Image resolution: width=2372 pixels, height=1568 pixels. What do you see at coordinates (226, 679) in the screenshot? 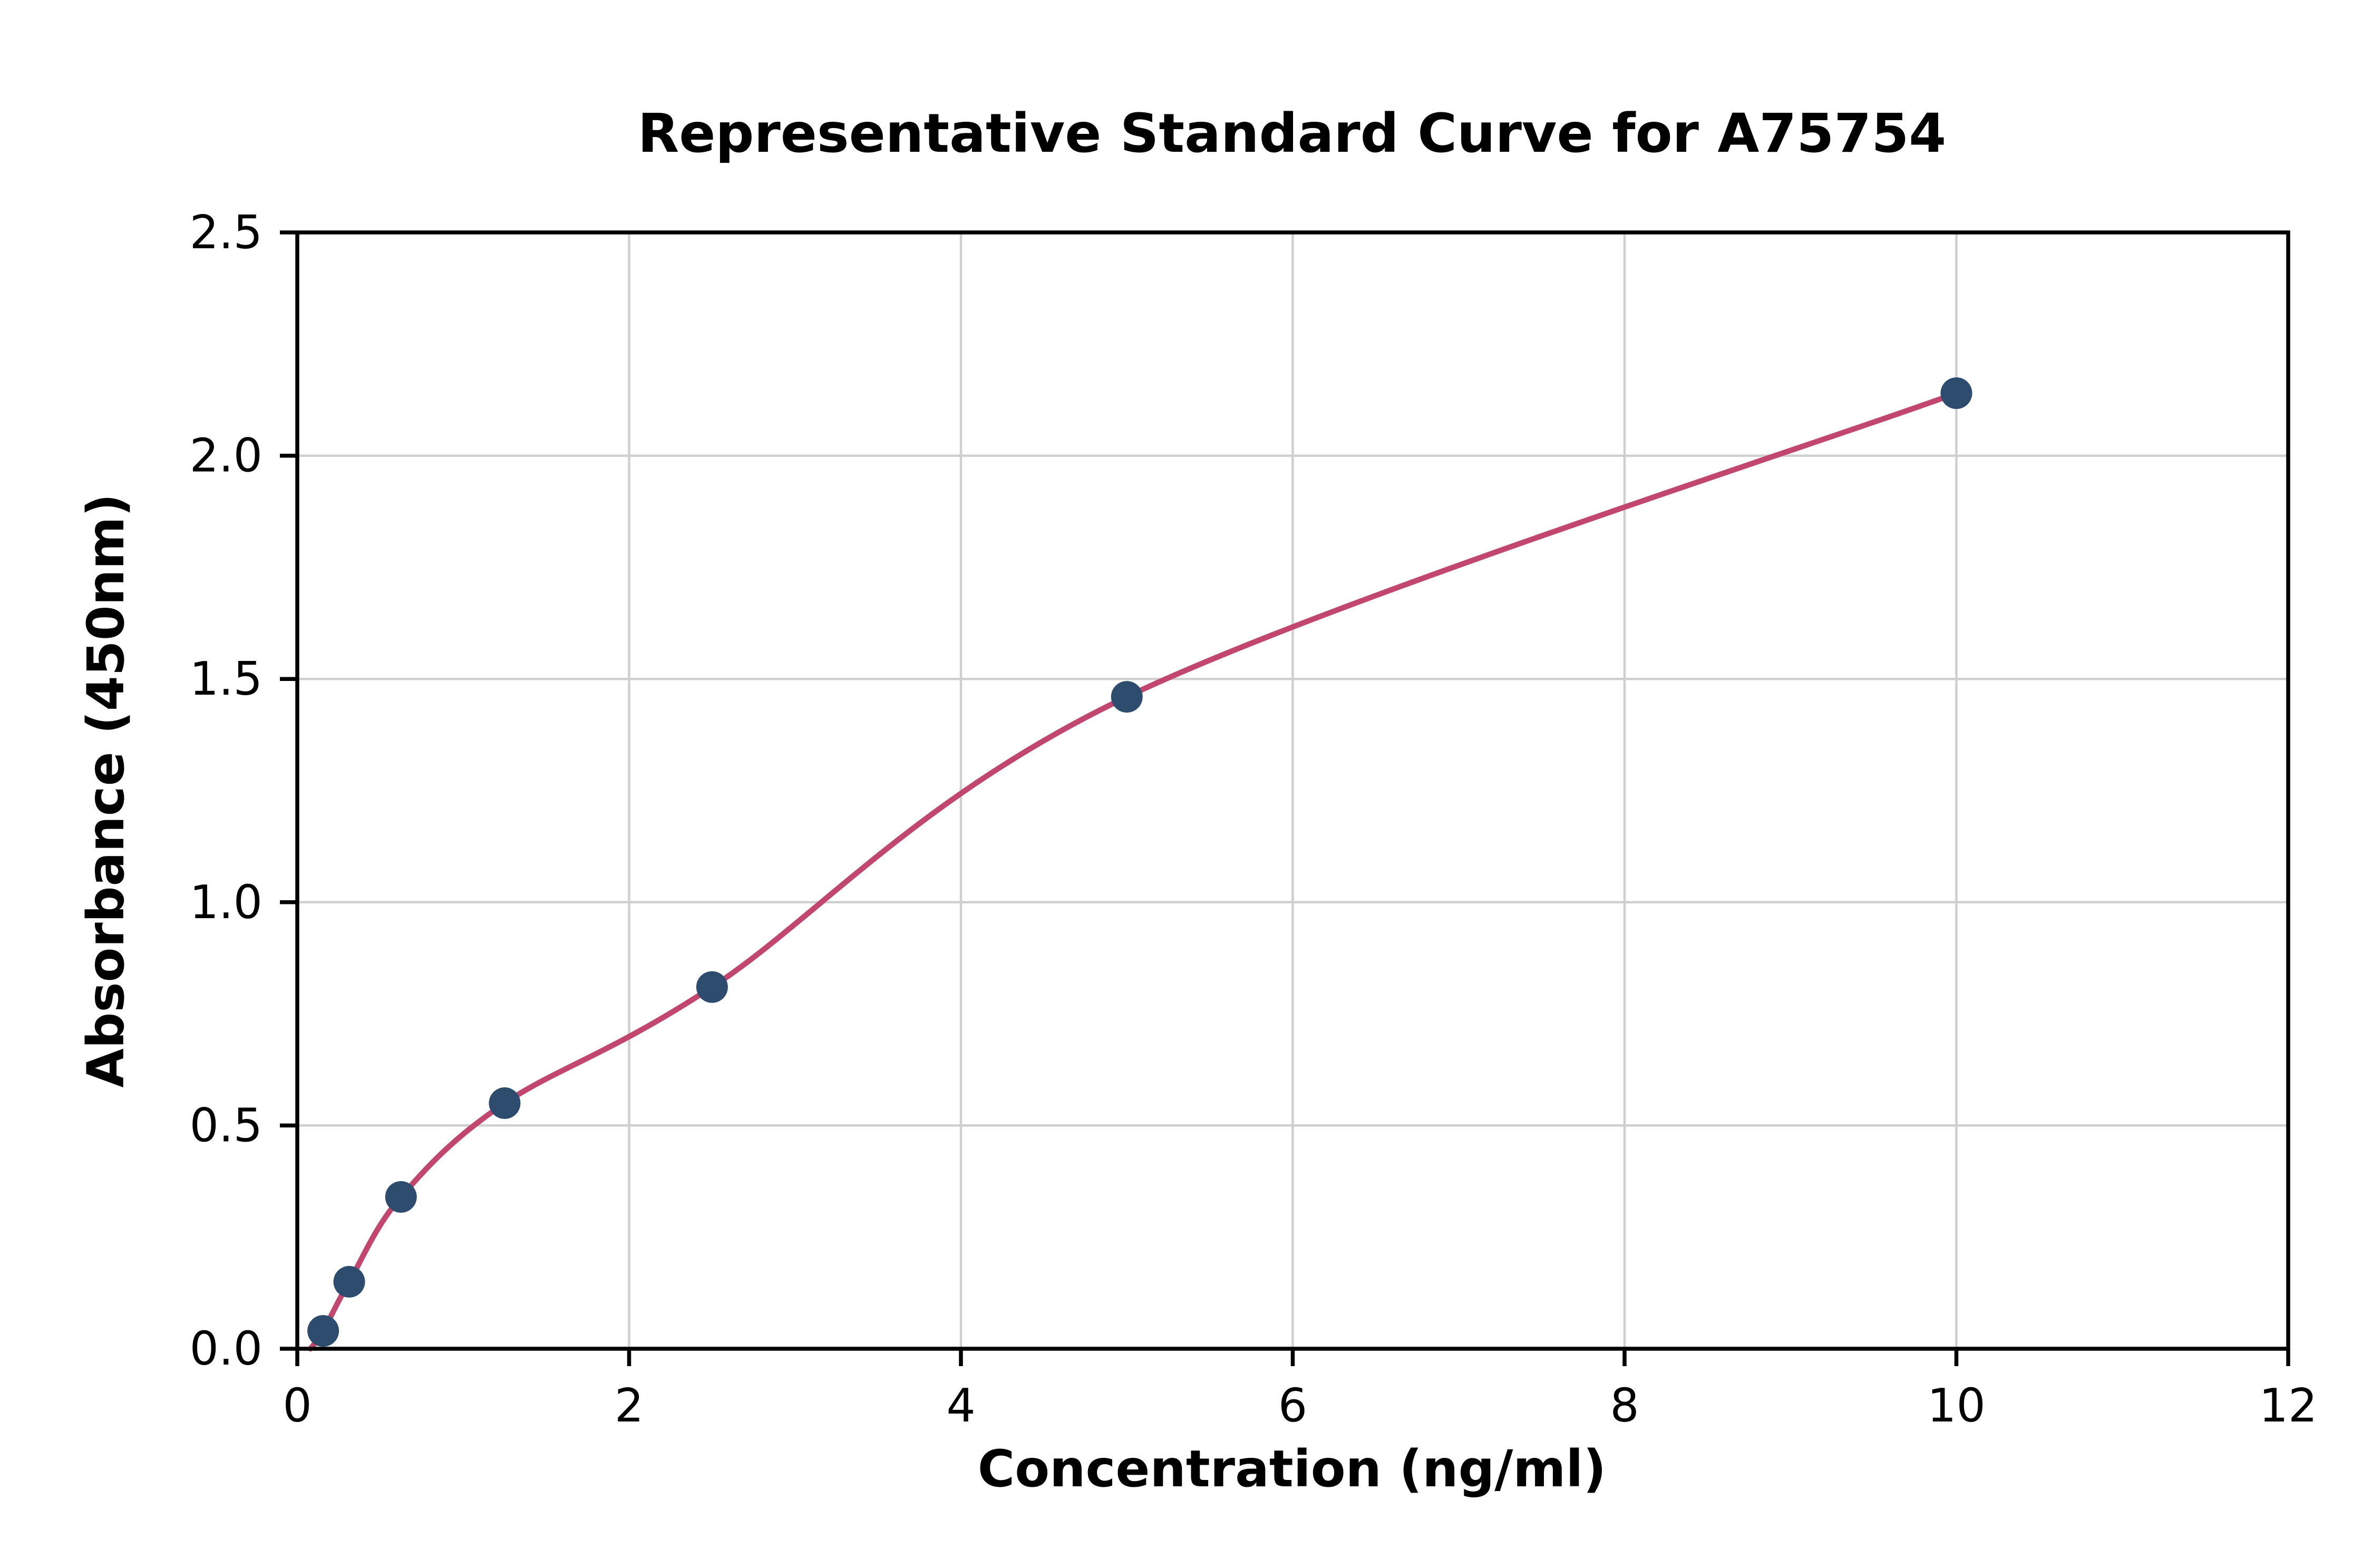
I see `y-tick-label: 1.5` at bounding box center [226, 679].